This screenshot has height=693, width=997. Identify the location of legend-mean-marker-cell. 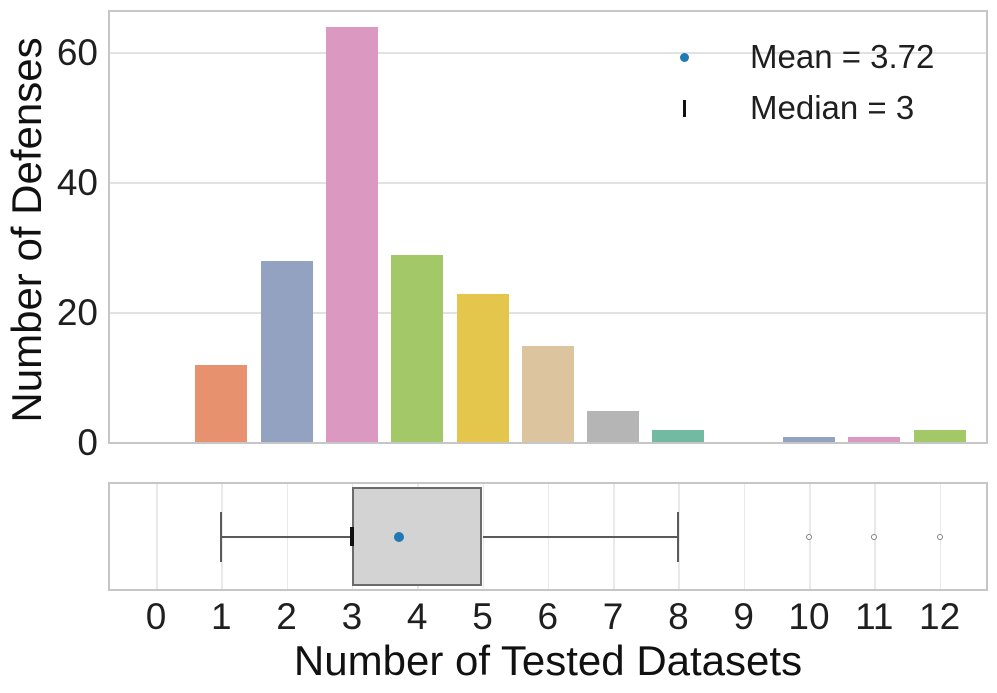
(684, 57).